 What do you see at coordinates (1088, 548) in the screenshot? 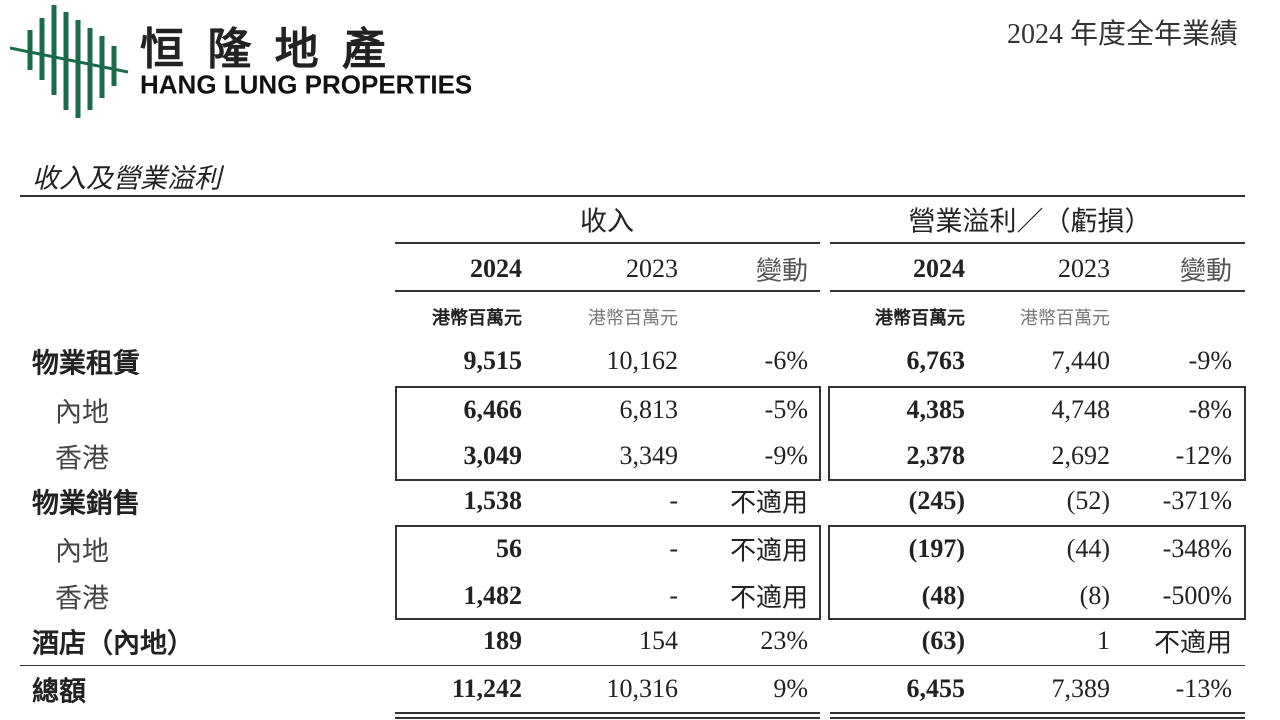
I see `table-cell: (44)` at bounding box center [1088, 548].